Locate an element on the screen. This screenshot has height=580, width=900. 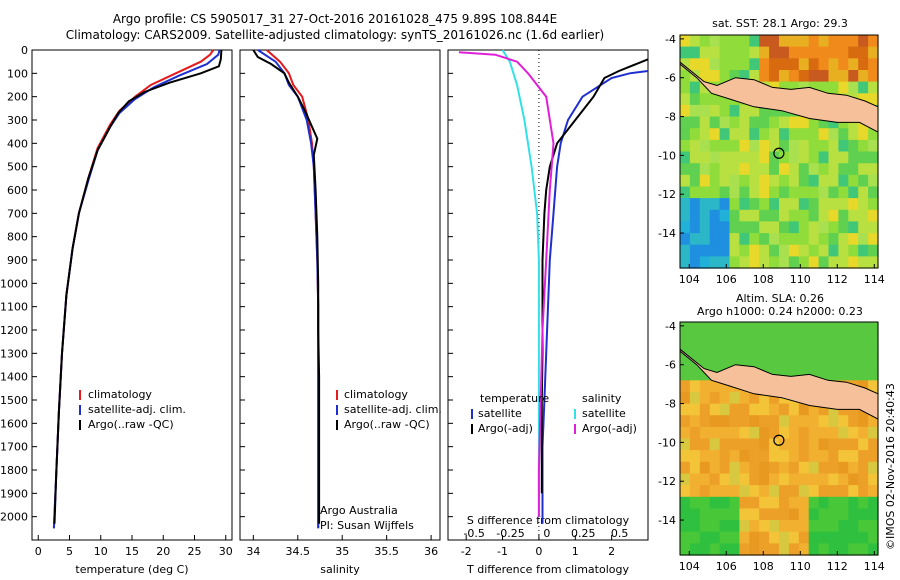
y-tick-label: 2000 is located at coordinates (14, 517).